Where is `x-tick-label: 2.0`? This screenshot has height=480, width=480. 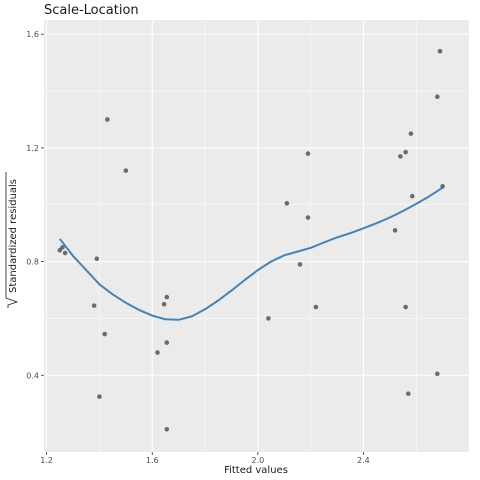 x-tick-label: 2.0 is located at coordinates (257, 460).